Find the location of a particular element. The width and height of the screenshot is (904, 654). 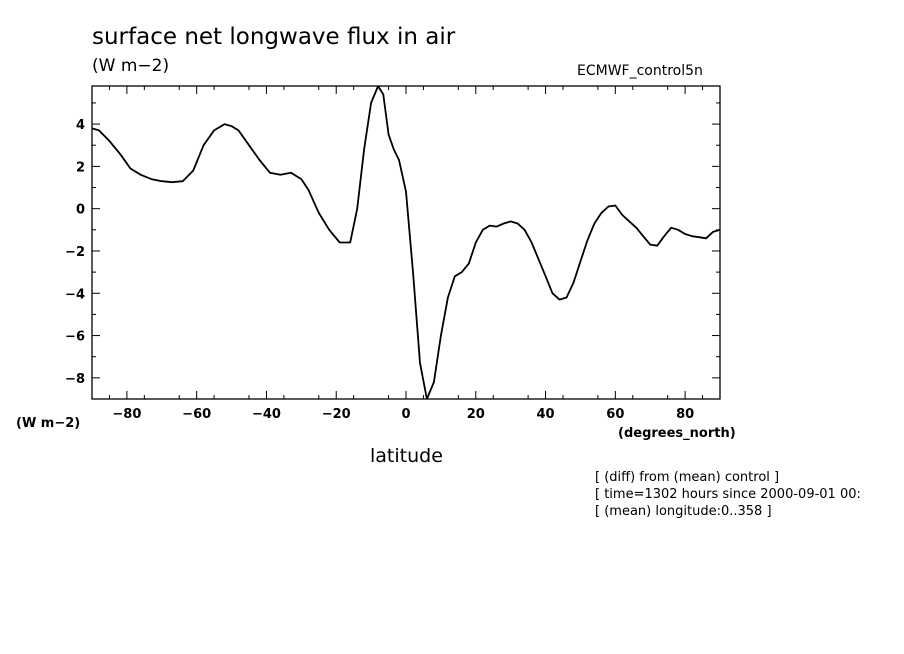

y-tick-label: 2 is located at coordinates (80, 167).